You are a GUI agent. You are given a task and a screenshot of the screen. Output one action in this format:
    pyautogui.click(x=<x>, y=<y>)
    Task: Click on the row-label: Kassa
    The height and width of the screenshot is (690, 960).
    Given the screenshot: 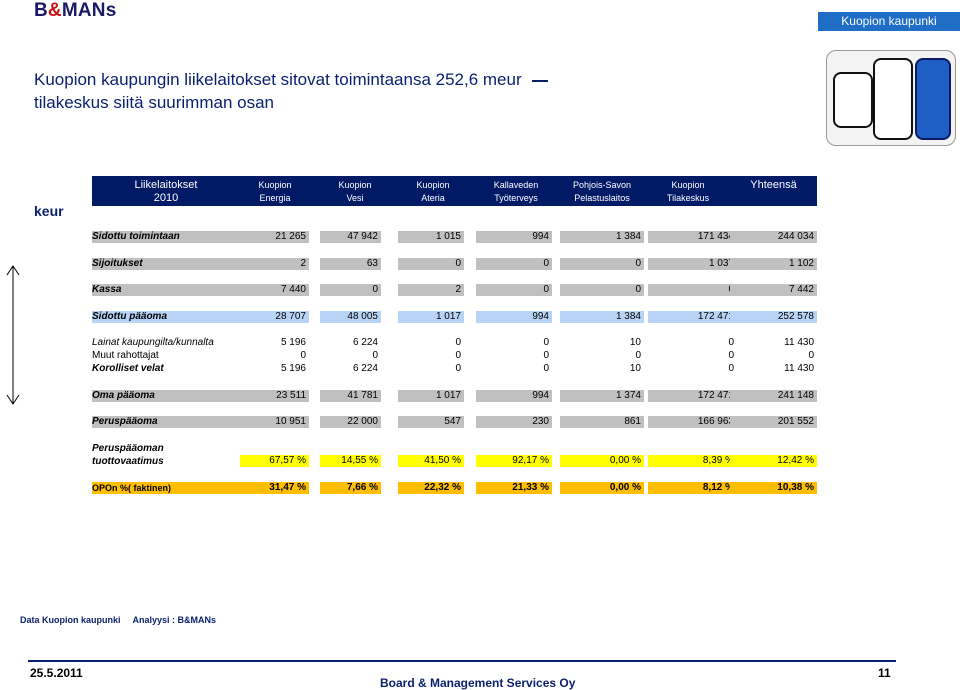 What is the action you would take?
    pyautogui.click(x=166, y=290)
    